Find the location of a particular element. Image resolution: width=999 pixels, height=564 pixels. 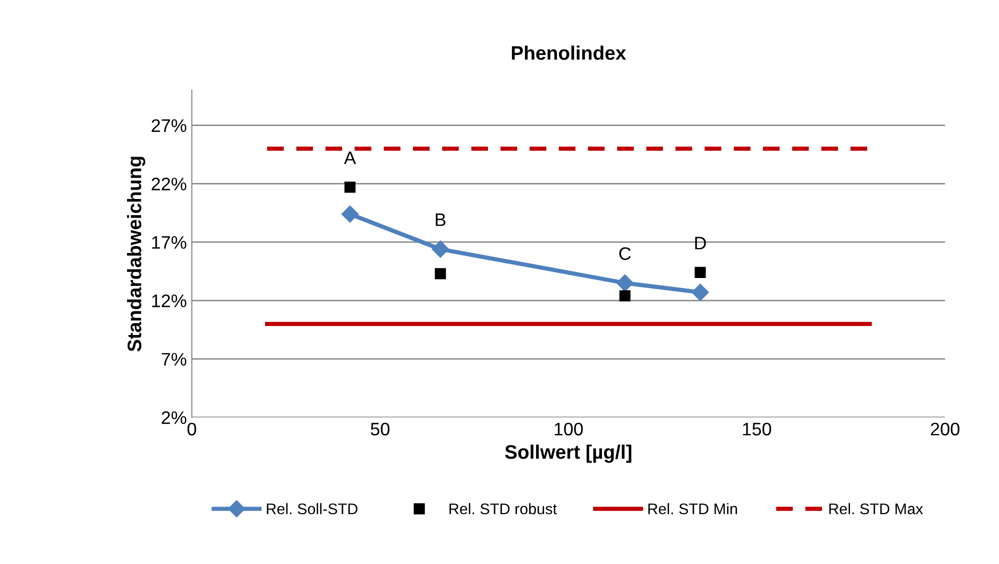

legend-label: Rel. STD robust is located at coordinates (503, 508).